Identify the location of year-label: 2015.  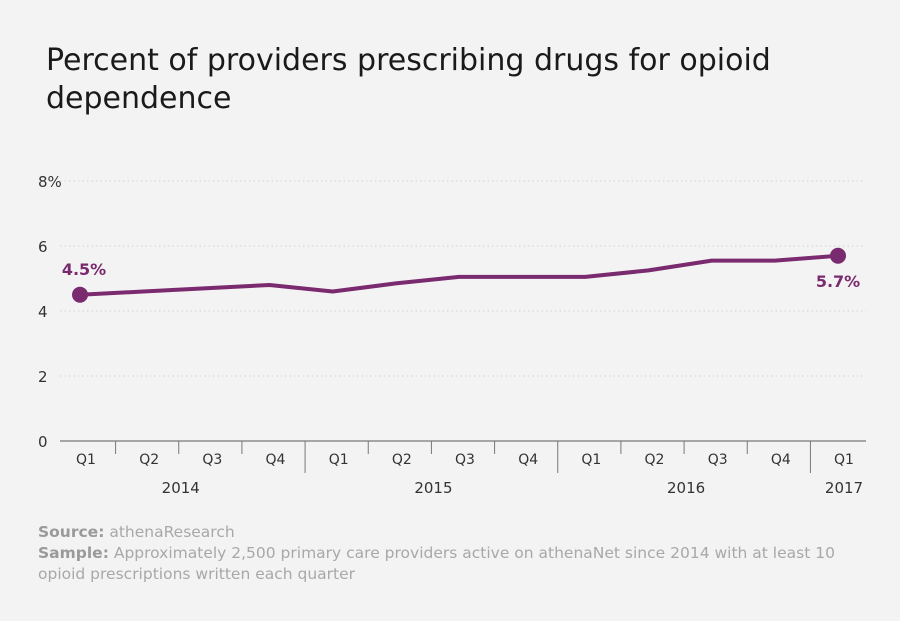
(433, 488).